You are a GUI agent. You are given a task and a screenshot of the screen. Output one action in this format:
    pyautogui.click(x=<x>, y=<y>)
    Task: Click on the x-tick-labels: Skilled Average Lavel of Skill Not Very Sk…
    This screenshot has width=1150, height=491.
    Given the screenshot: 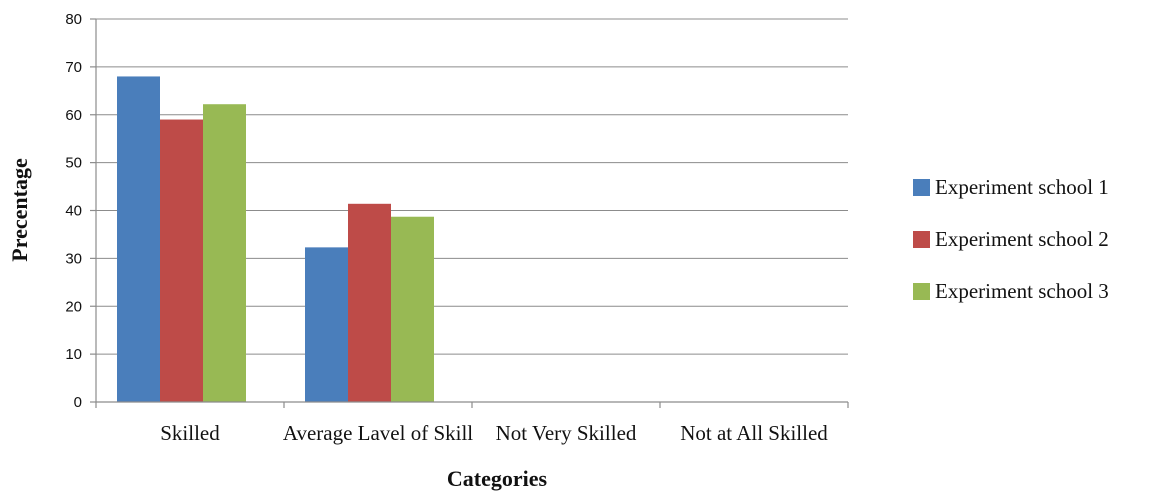 What is the action you would take?
    pyautogui.click(x=472, y=423)
    